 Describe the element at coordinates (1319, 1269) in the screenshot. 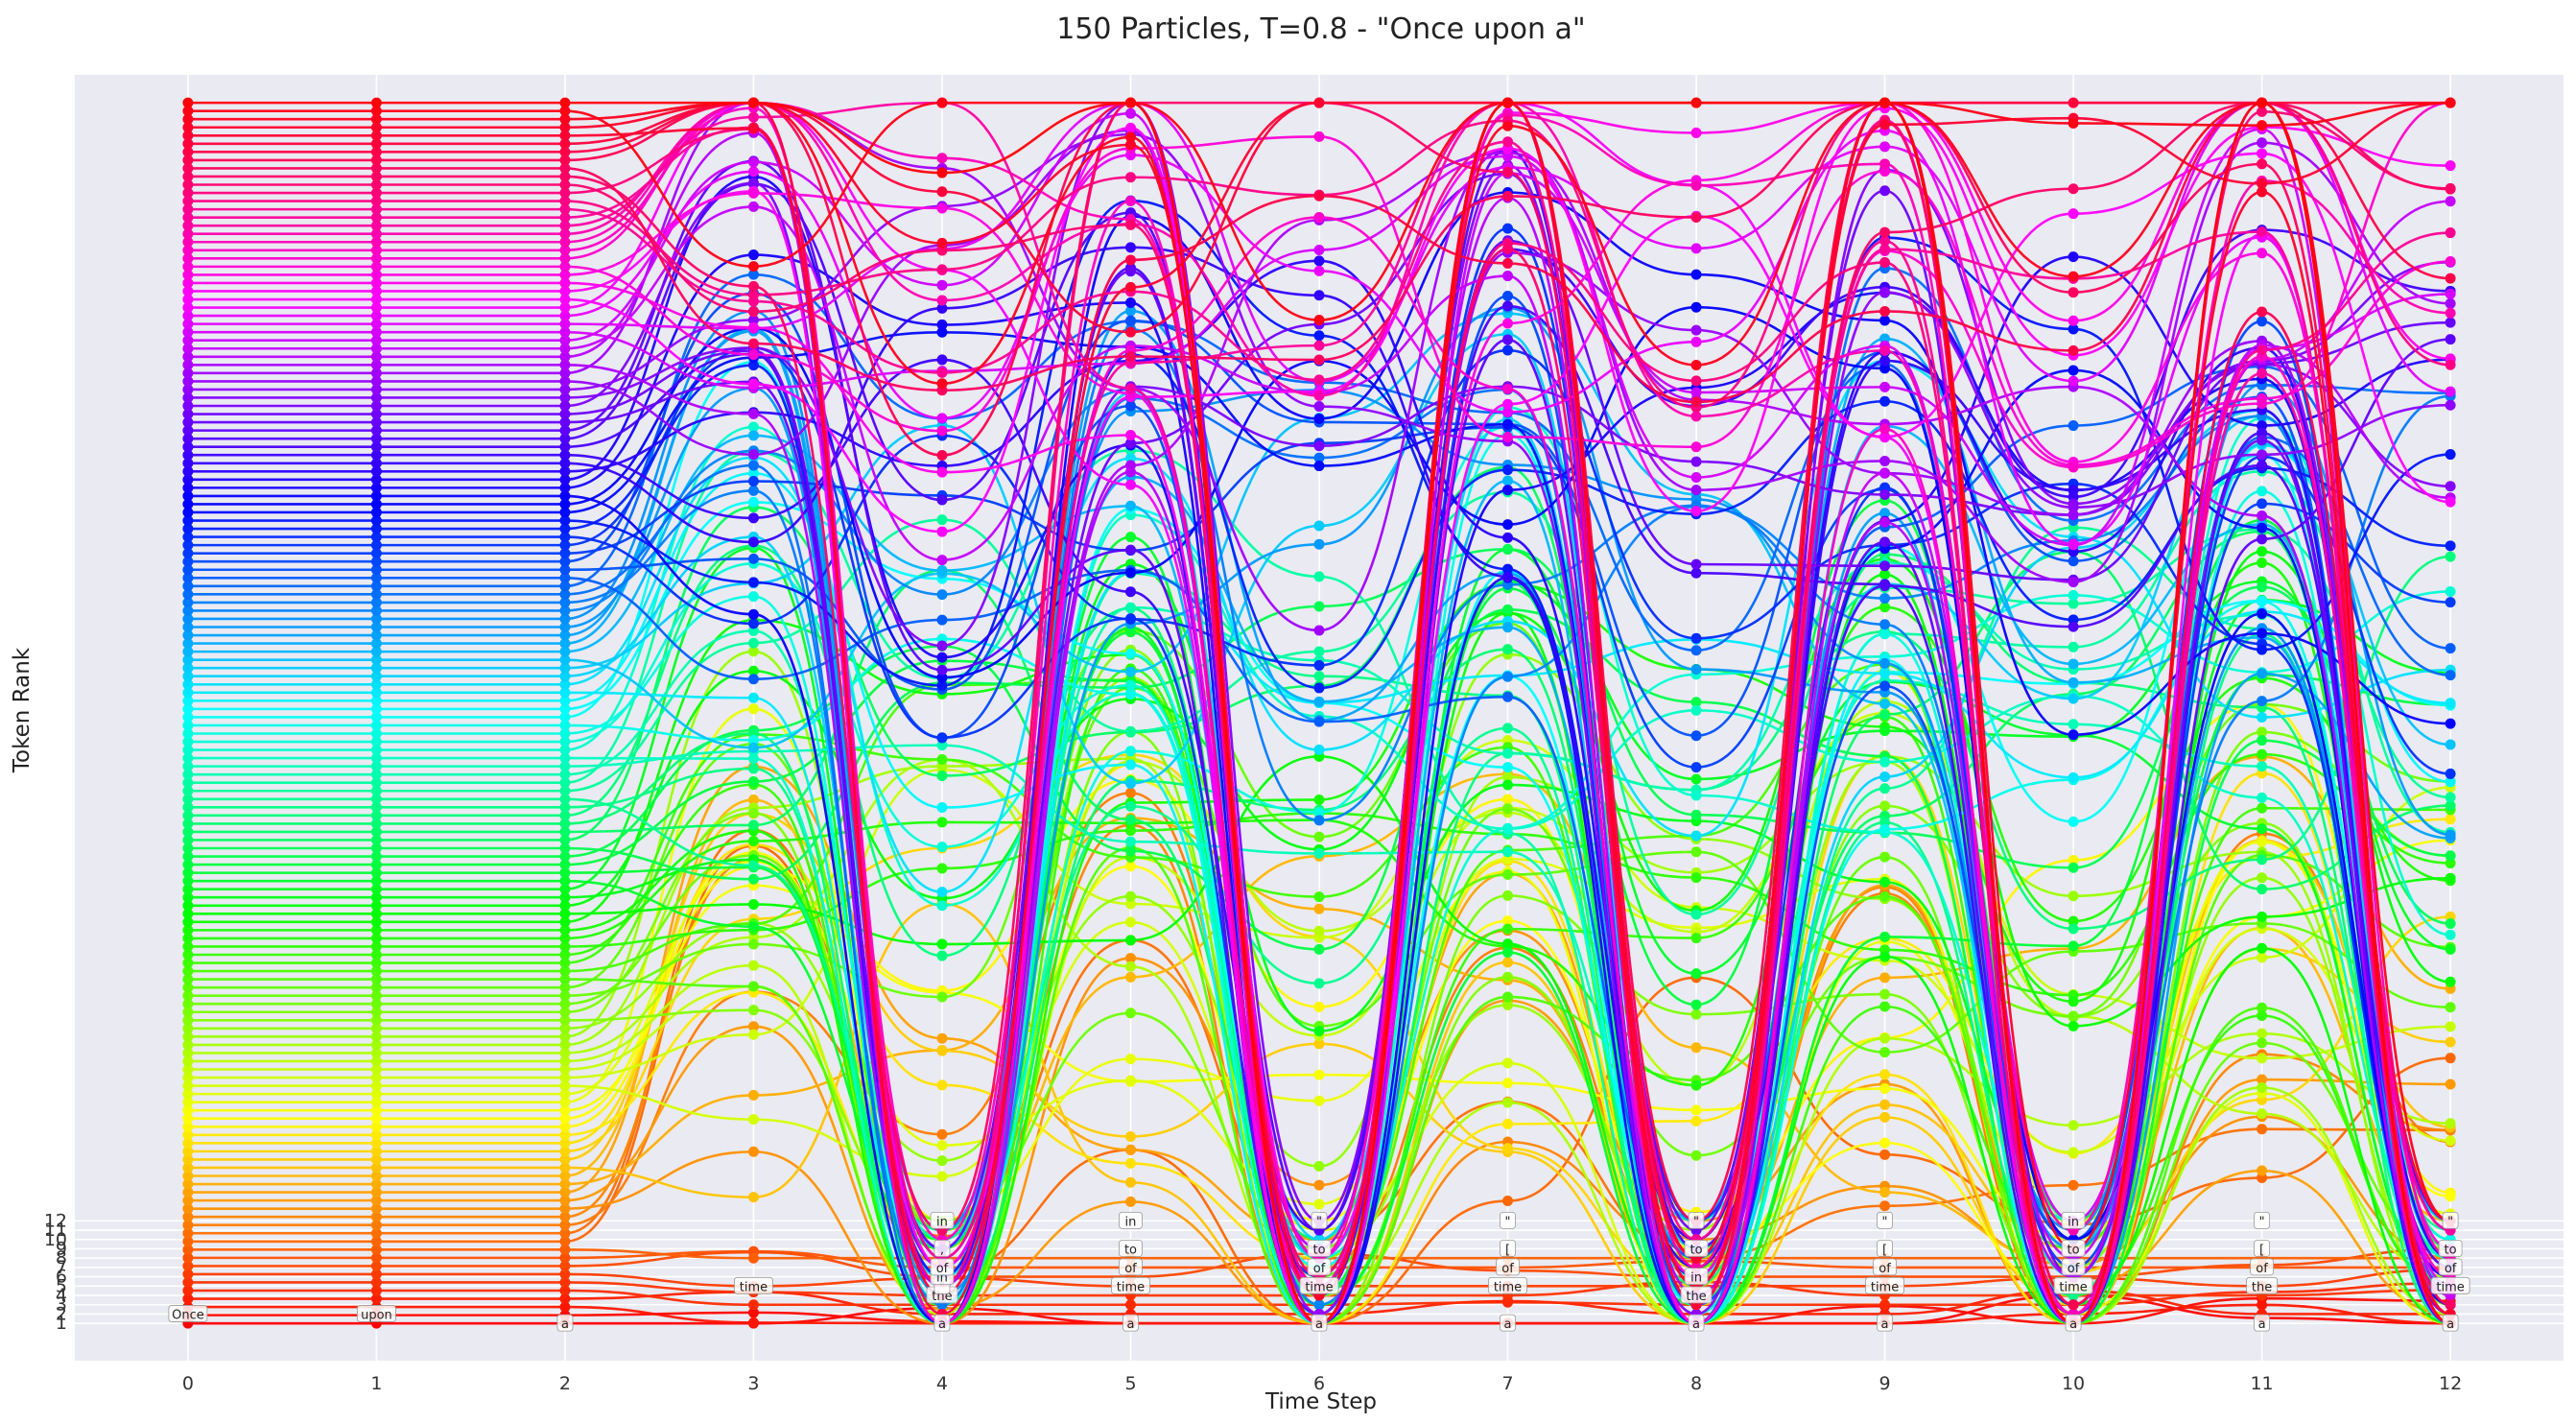

I see `annotation-text: of` at that location.